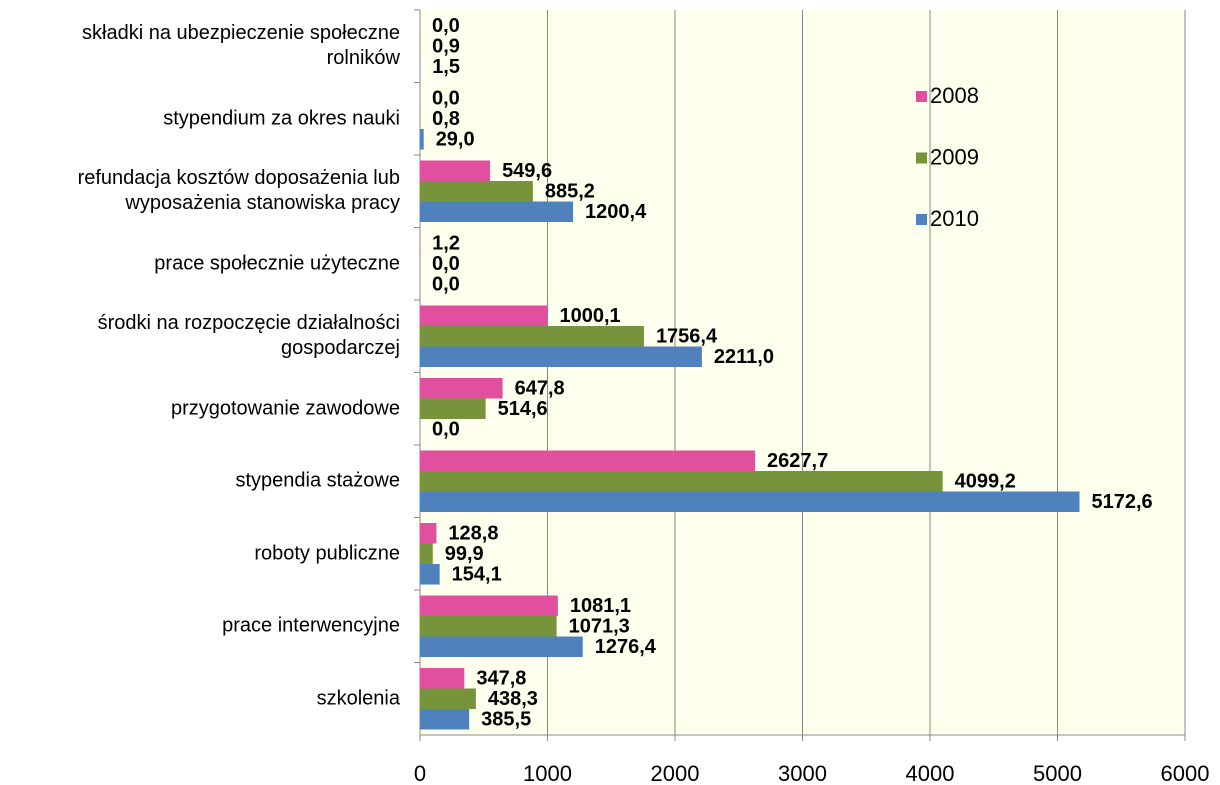 The height and width of the screenshot is (785, 1220). What do you see at coordinates (590, 316) in the screenshot?
I see `data-label: 1000,1` at bounding box center [590, 316].